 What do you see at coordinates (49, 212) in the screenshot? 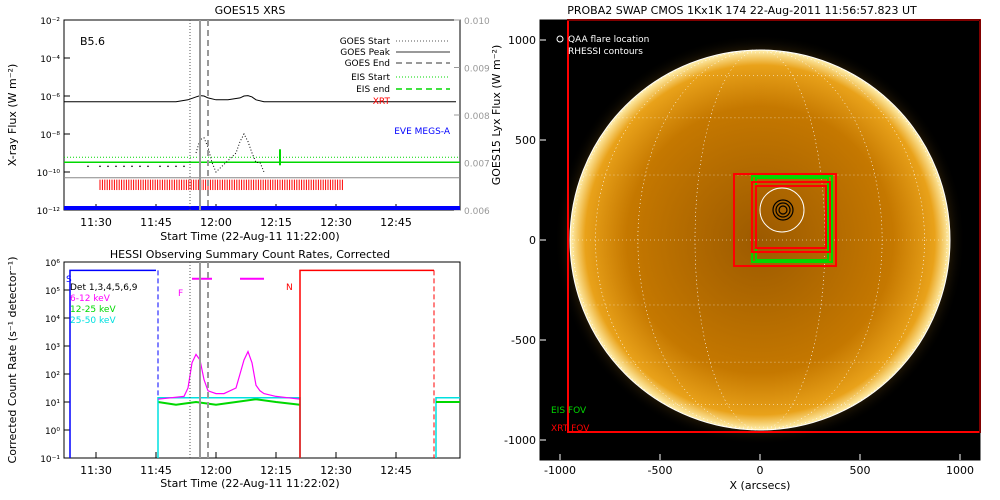
I see `goes-ytick-label: 10⁻¹²` at bounding box center [49, 212].